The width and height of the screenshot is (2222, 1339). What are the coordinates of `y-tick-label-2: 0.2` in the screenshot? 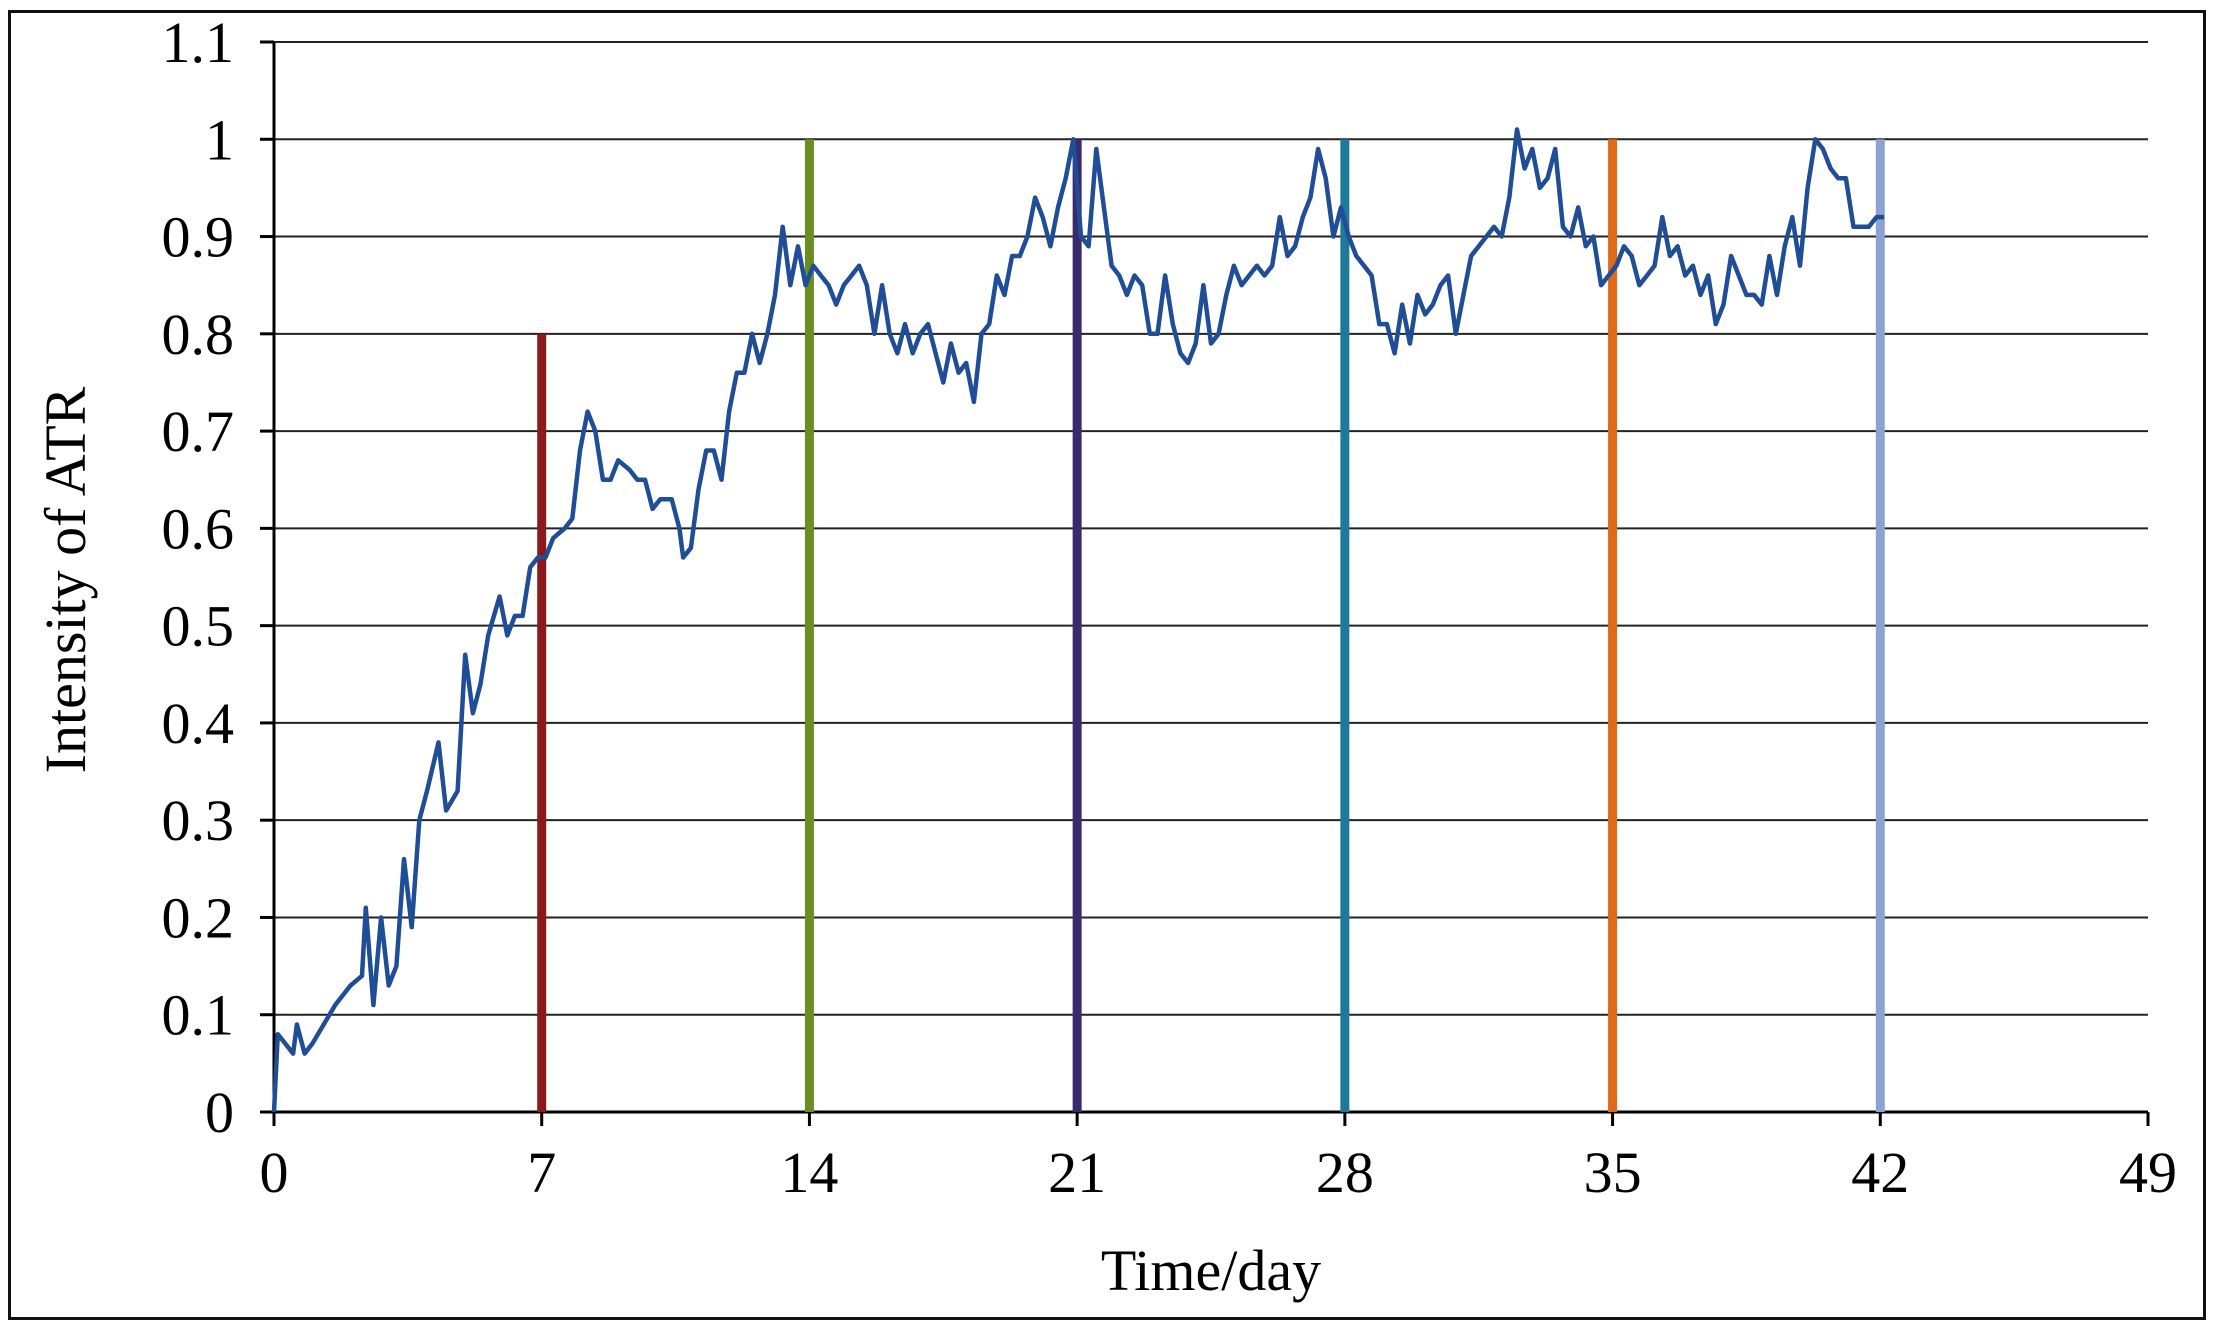 It's located at (198, 917).